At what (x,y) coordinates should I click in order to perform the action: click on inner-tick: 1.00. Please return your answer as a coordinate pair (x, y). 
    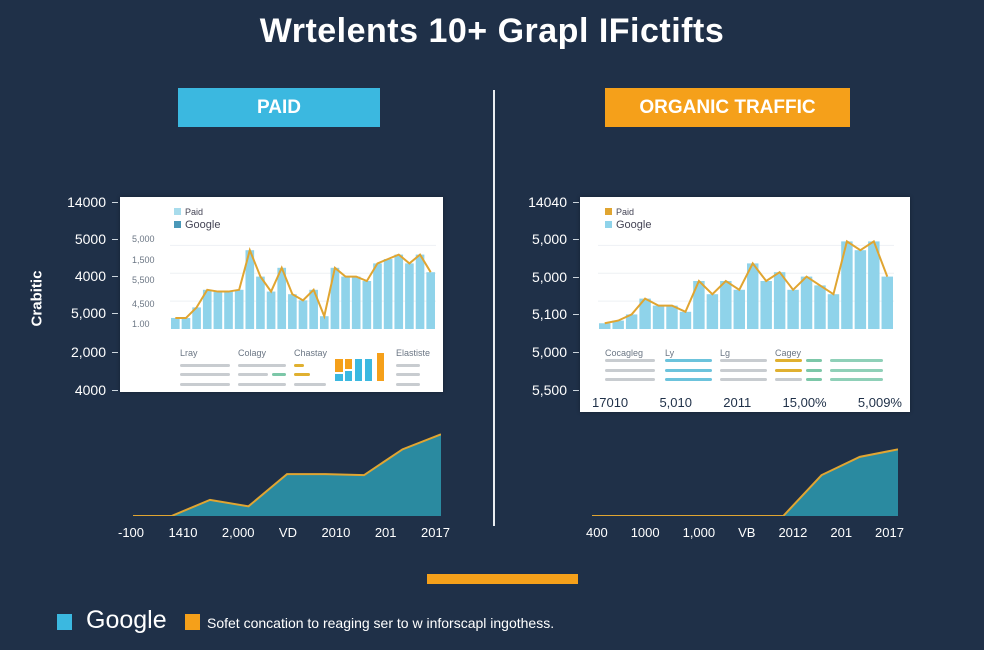
    Looking at the image, I should click on (141, 324).